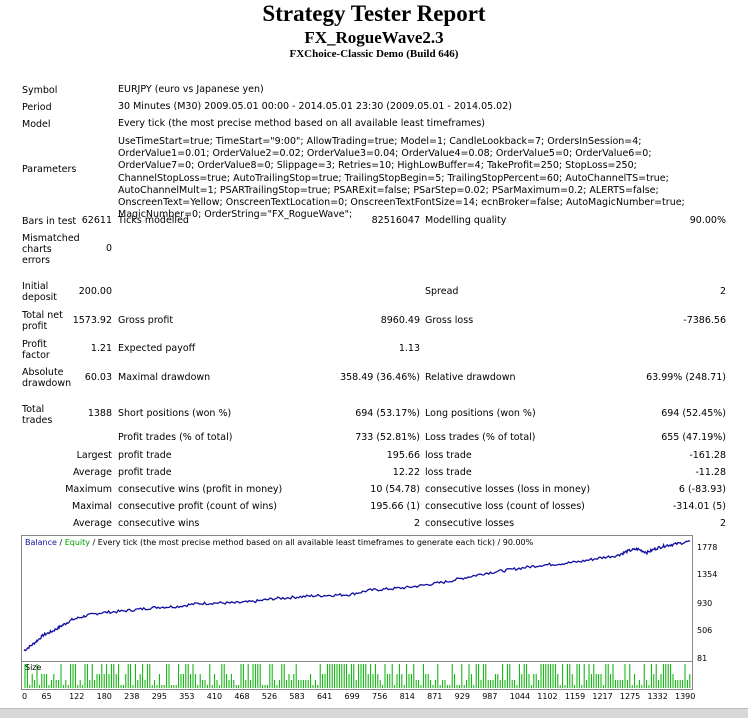  What do you see at coordinates (466, 220) in the screenshot?
I see `quality-label: Modelling quality` at bounding box center [466, 220].